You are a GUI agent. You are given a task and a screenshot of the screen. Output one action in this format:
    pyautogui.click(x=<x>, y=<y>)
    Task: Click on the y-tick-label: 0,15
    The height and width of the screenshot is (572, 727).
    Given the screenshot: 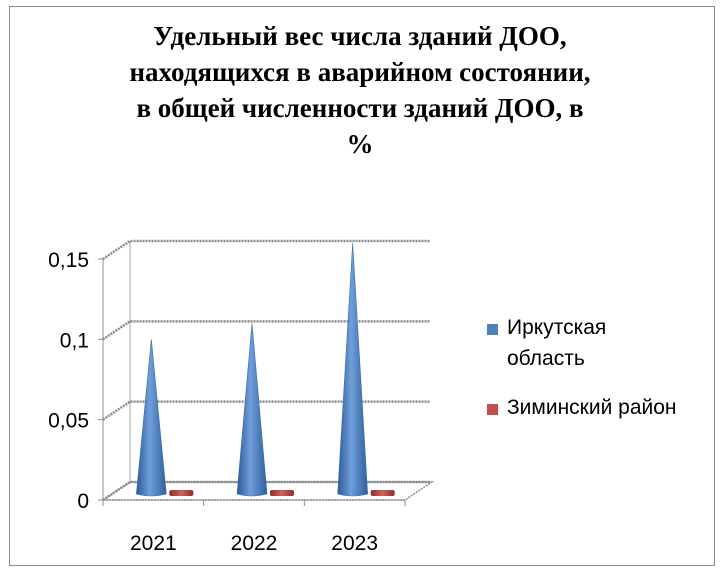 What is the action you would take?
    pyautogui.click(x=68, y=260)
    